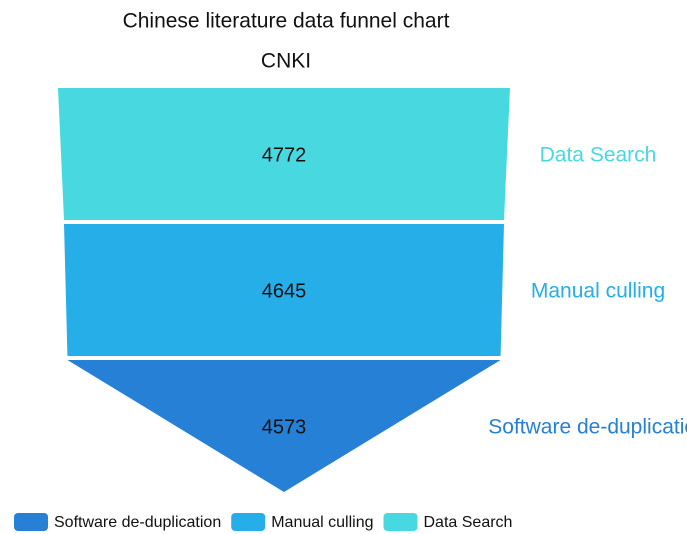 Image resolution: width=687 pixels, height=534 pixels. I want to click on legend-label: Software de-duplication, so click(137, 522).